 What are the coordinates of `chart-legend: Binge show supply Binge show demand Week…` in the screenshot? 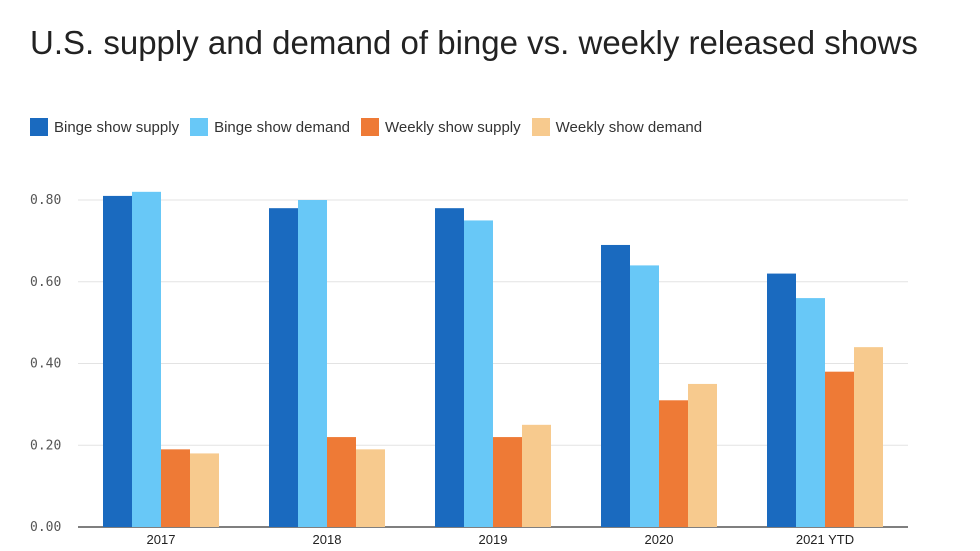 It's located at (371, 127).